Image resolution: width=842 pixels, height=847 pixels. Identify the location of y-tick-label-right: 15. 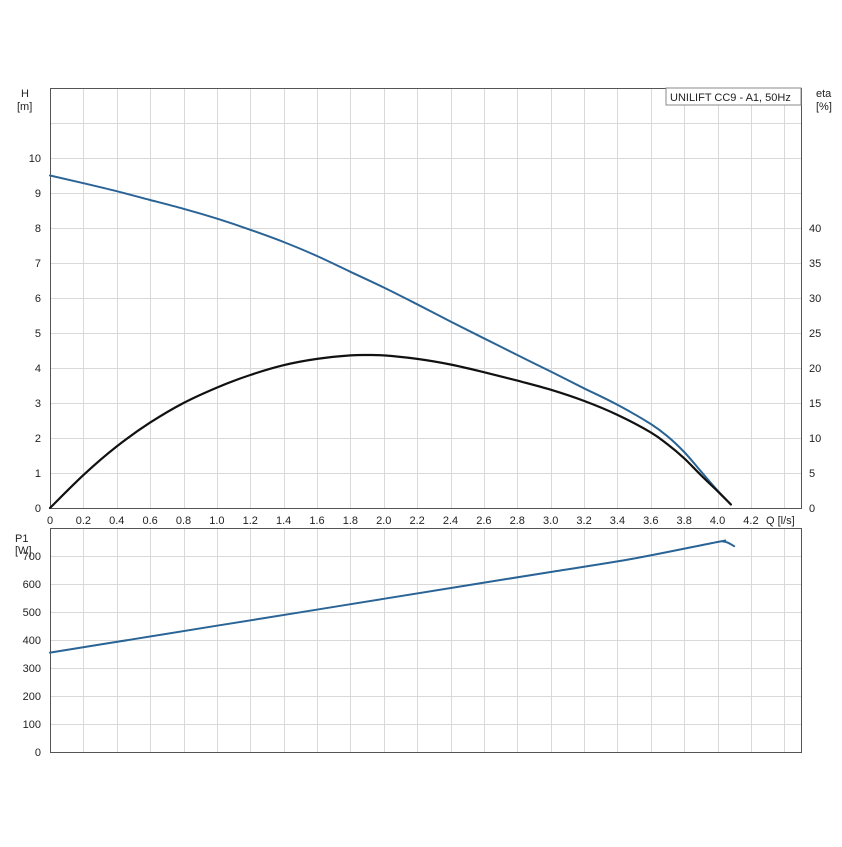
(815, 404).